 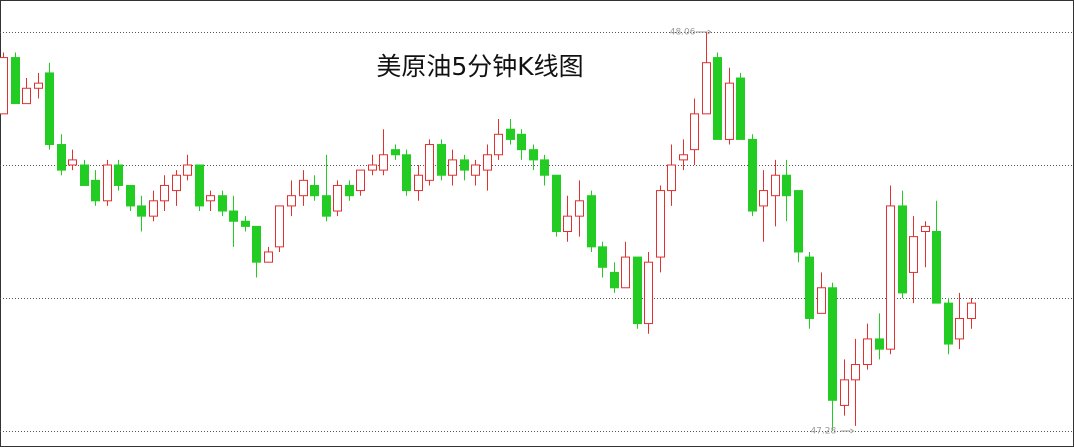 What do you see at coordinates (683, 33) in the screenshot?
I see `high-label: 48.06` at bounding box center [683, 33].